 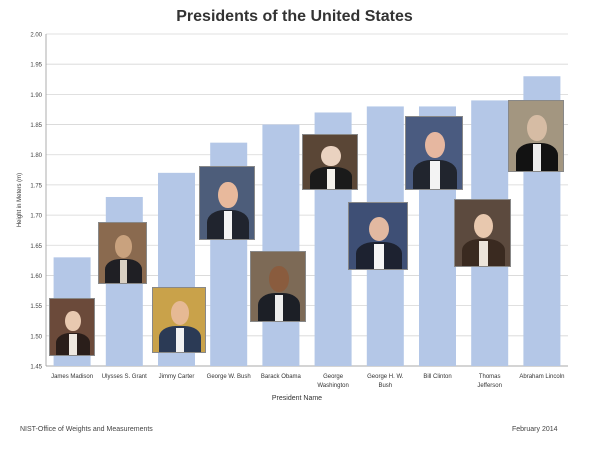 I want to click on y-tick-label: 1.90, so click(x=36, y=96).